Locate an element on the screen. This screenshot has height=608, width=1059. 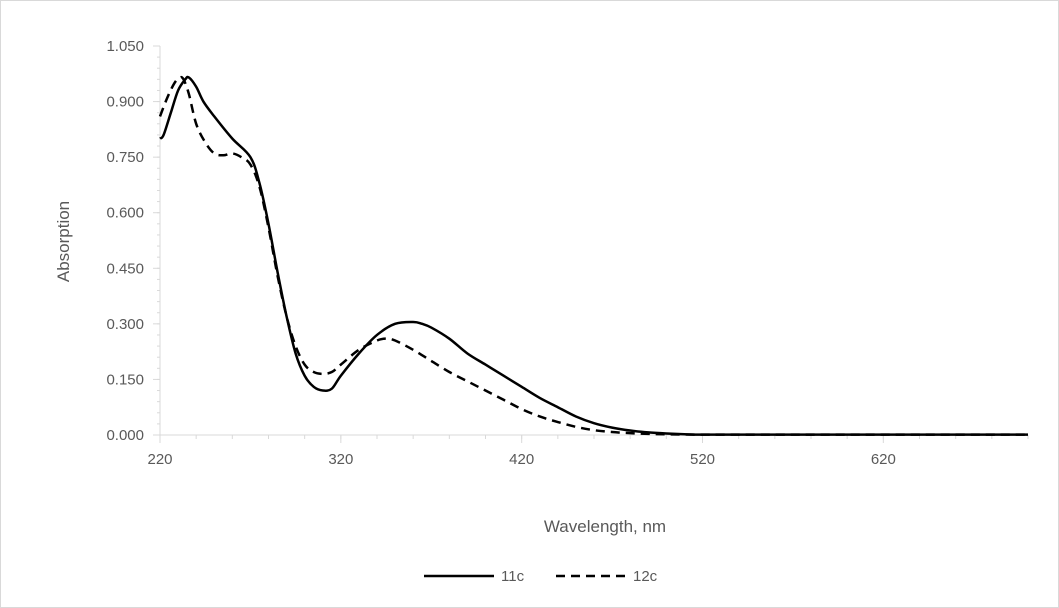
y-tick-label: 0.750 is located at coordinates (125, 157).